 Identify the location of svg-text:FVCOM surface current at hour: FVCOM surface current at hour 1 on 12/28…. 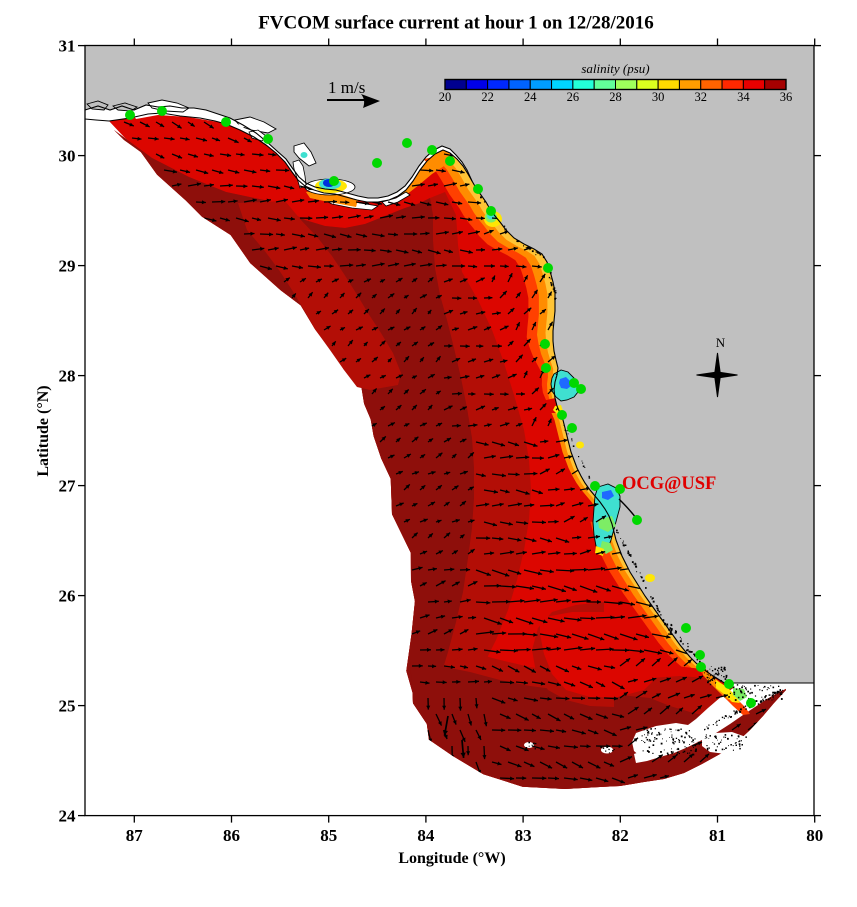
(456, 23).